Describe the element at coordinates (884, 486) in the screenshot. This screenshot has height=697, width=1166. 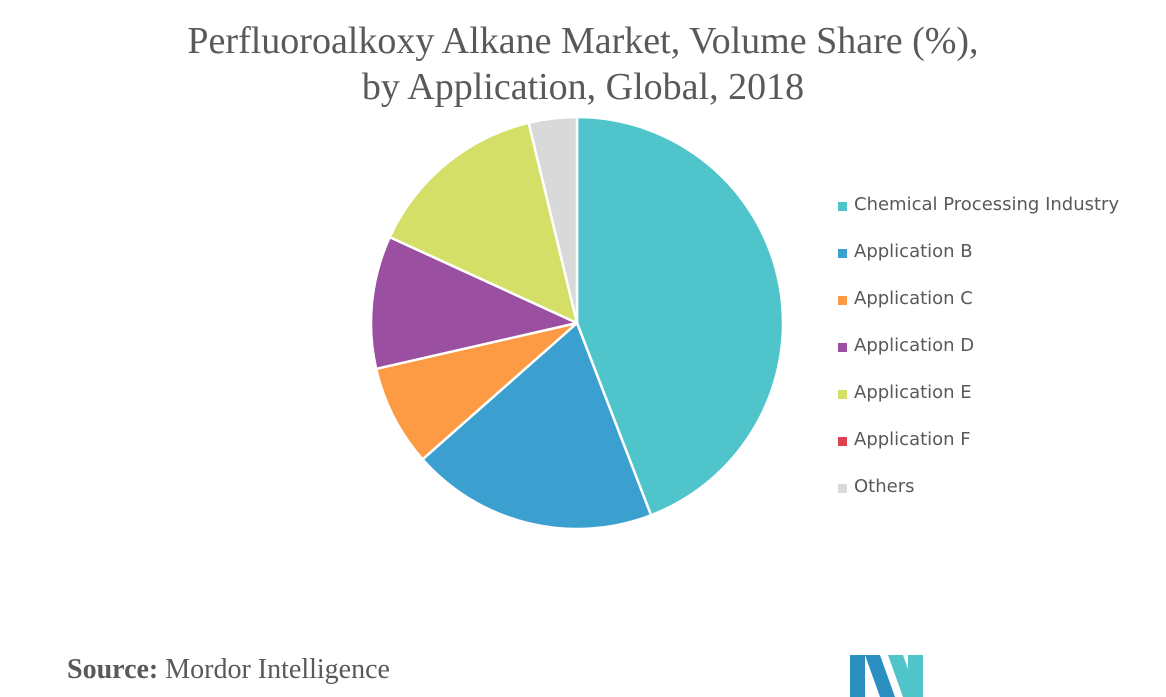
I see `legend-label-others: Others` at that location.